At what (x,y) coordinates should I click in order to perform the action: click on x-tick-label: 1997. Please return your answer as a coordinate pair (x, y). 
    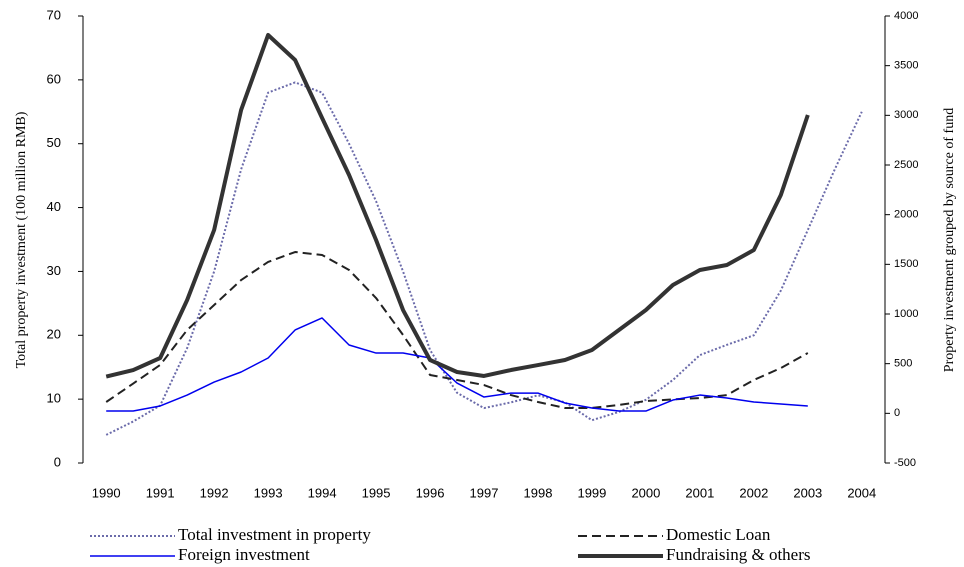
    Looking at the image, I should click on (484, 492).